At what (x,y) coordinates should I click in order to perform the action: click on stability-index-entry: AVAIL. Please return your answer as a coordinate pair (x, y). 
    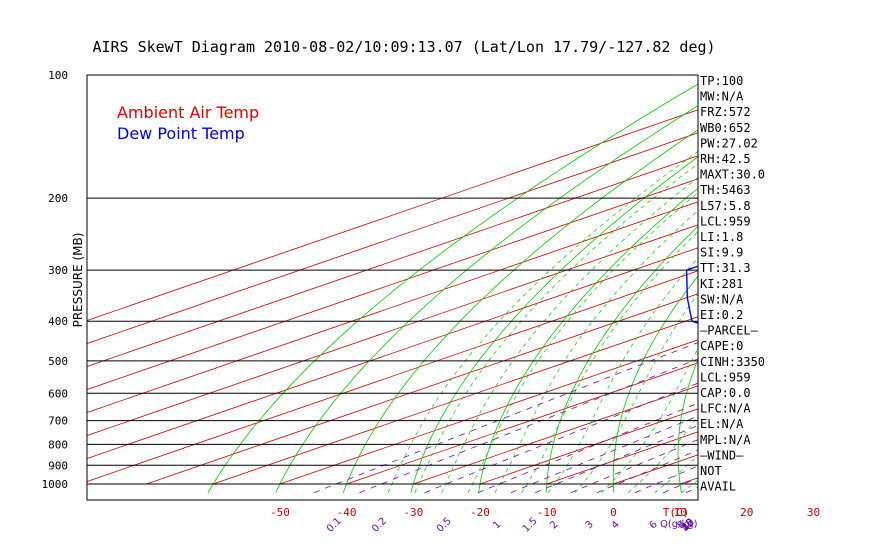
    Looking at the image, I should click on (718, 487).